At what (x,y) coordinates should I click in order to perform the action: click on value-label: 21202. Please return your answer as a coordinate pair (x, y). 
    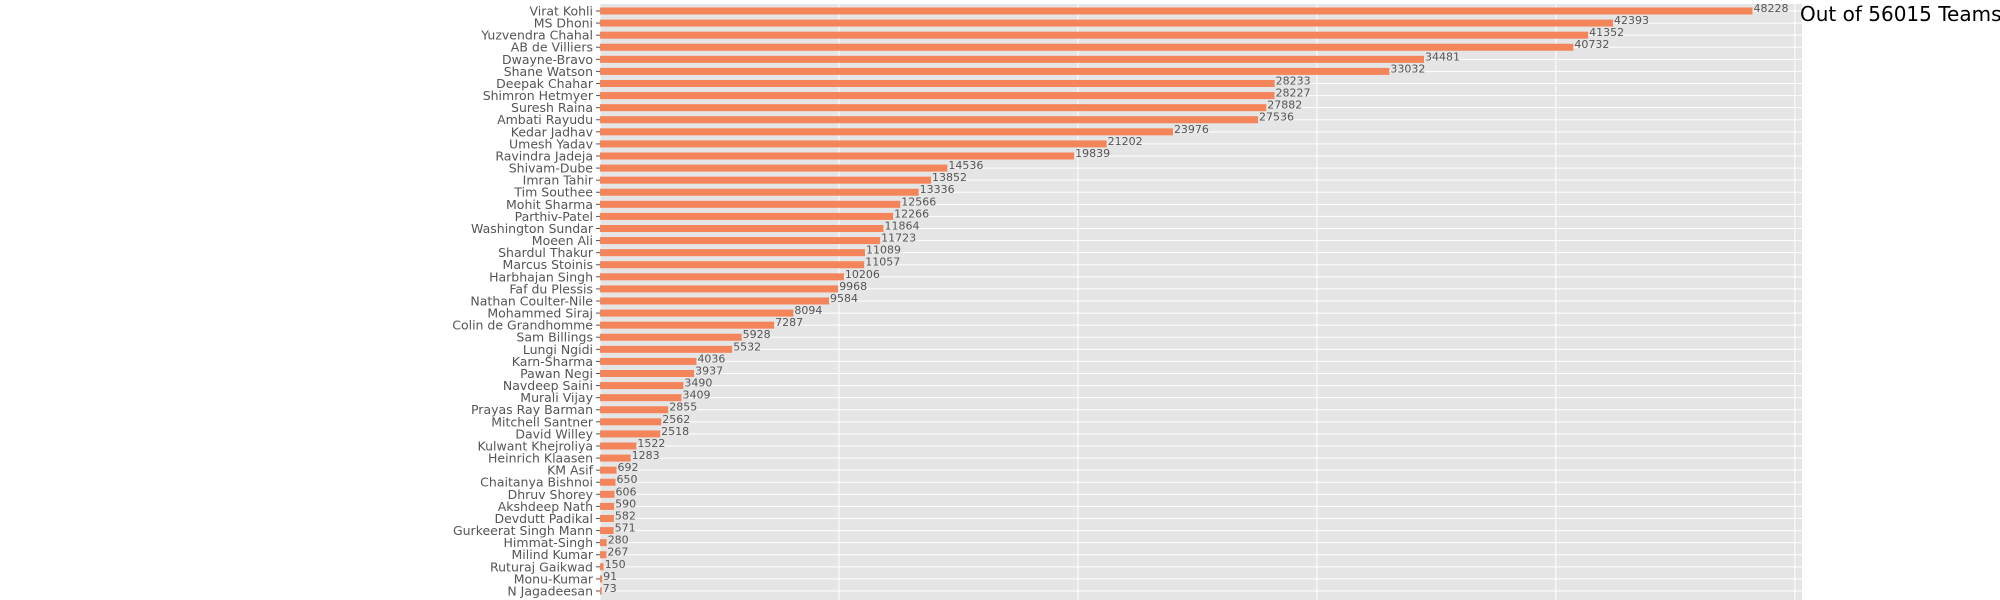
    Looking at the image, I should click on (1125, 141).